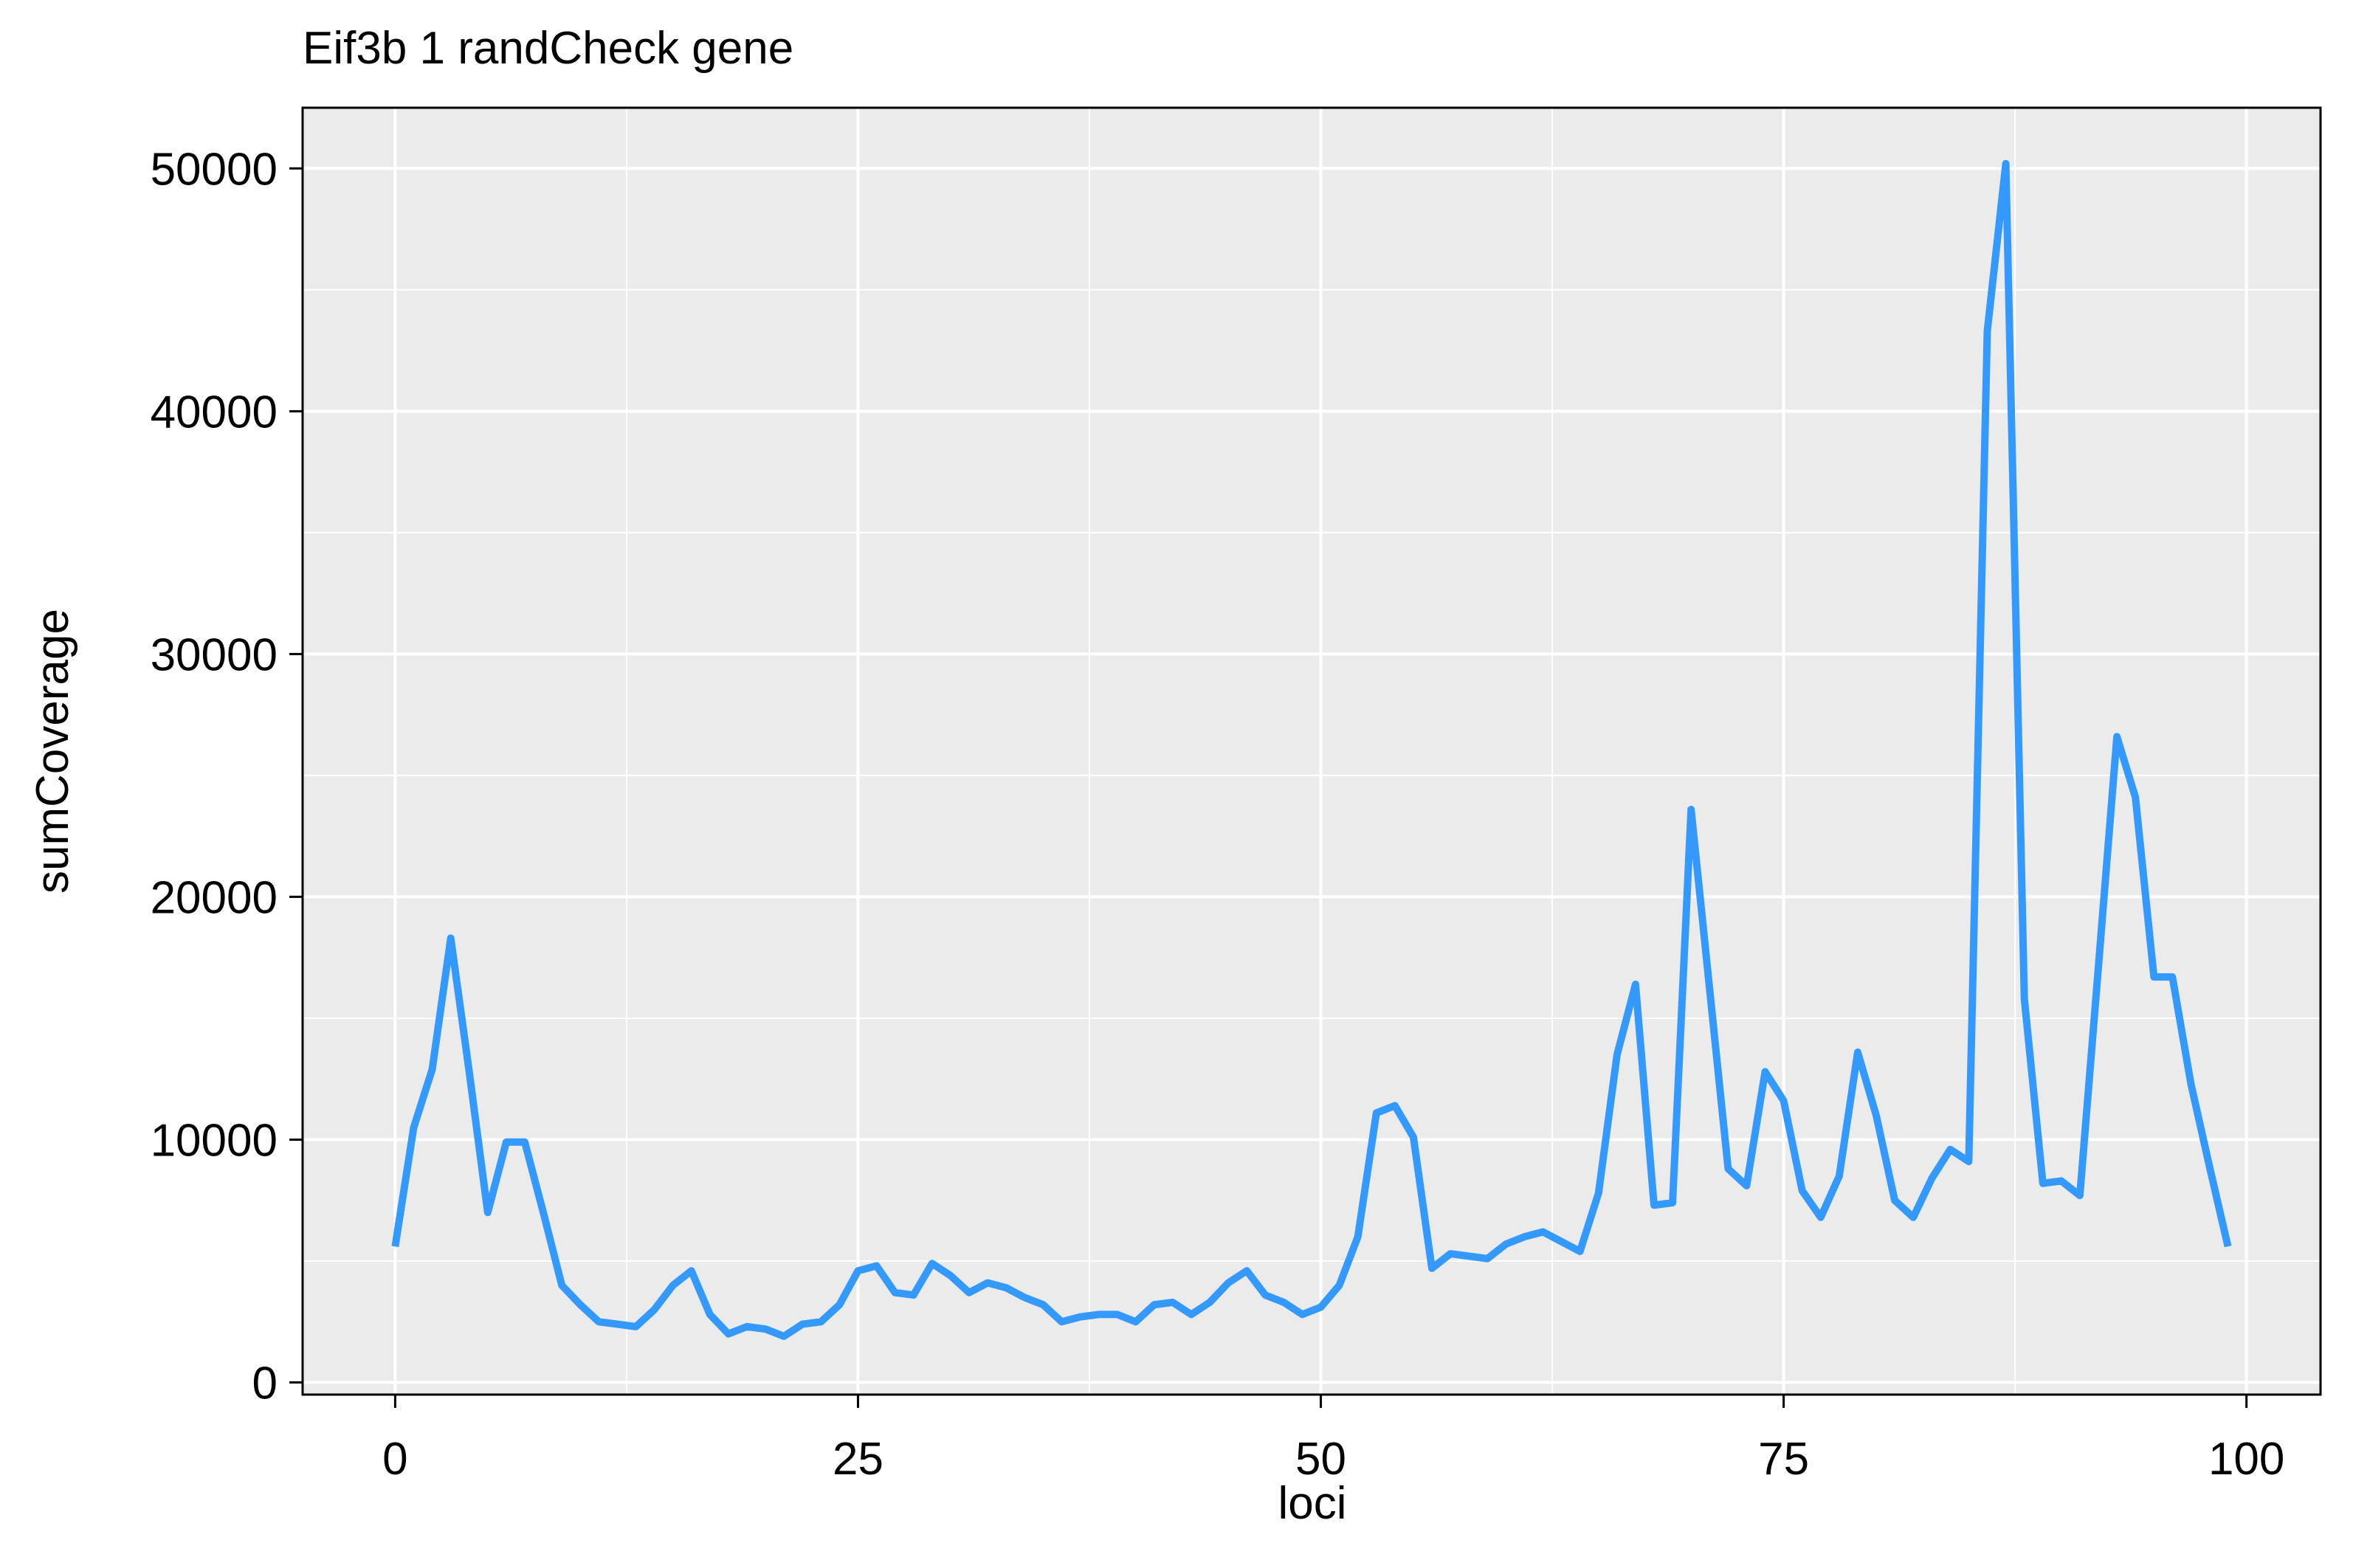 This screenshot has height=1568, width=2353. Describe the element at coordinates (214, 413) in the screenshot. I see `y-tick-label: 40000` at that location.